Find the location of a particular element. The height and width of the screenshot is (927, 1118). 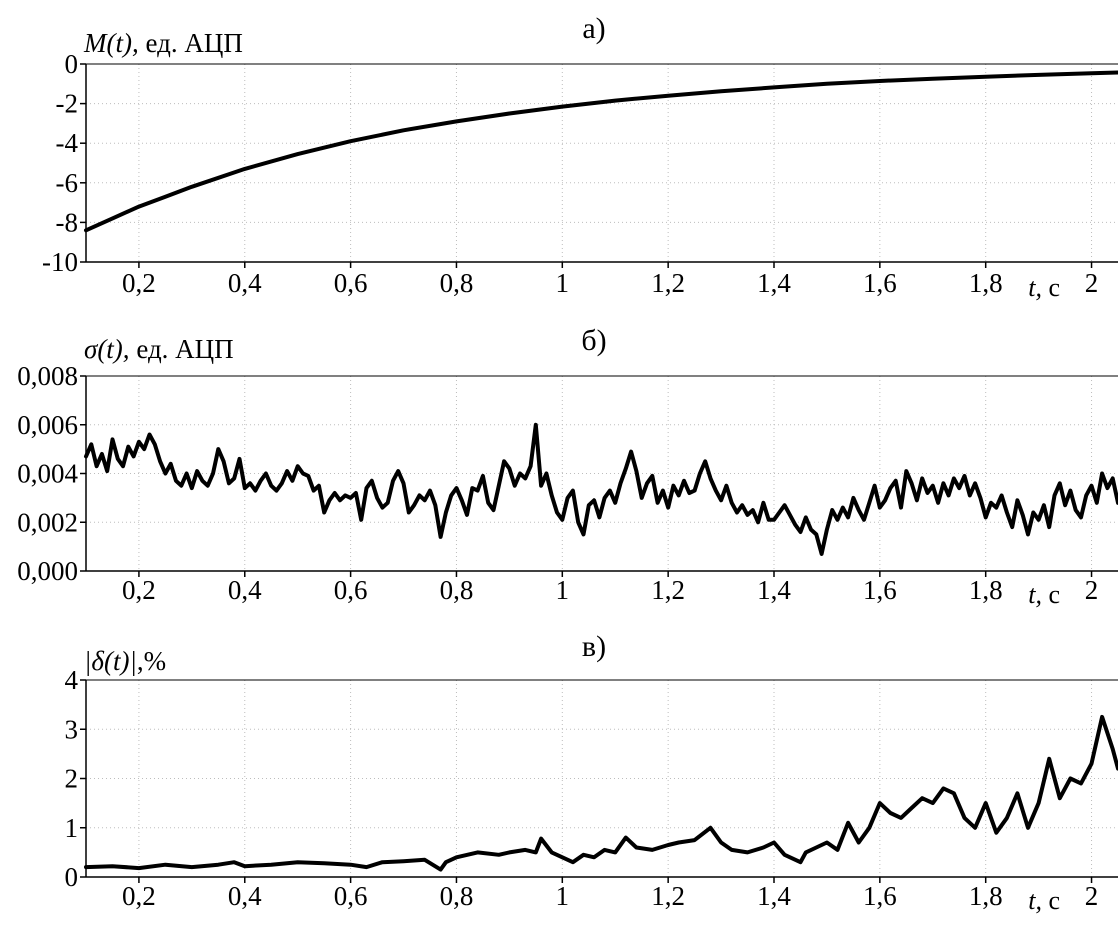

y-tick-label: 0,006 is located at coordinates (47, 425).